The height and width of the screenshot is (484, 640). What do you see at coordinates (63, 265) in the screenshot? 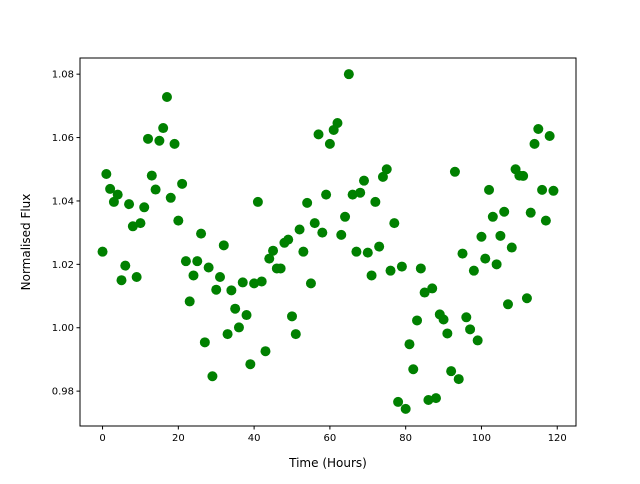
I see `y-tick-label: 1.02` at bounding box center [63, 265].